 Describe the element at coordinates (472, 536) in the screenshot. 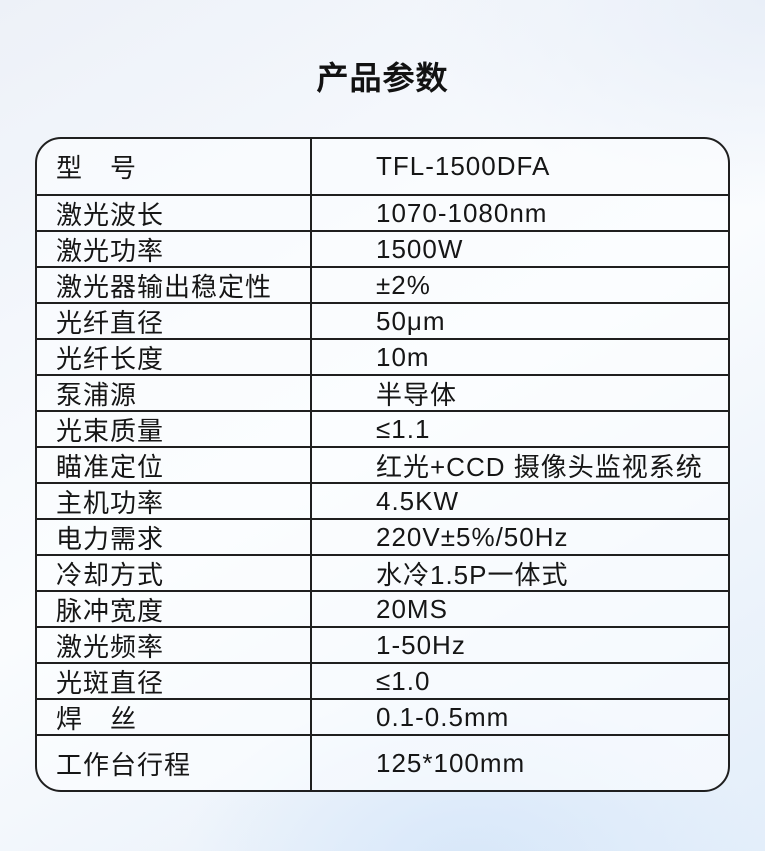

I see `spec-value: 220V±5%/50Hz` at that location.